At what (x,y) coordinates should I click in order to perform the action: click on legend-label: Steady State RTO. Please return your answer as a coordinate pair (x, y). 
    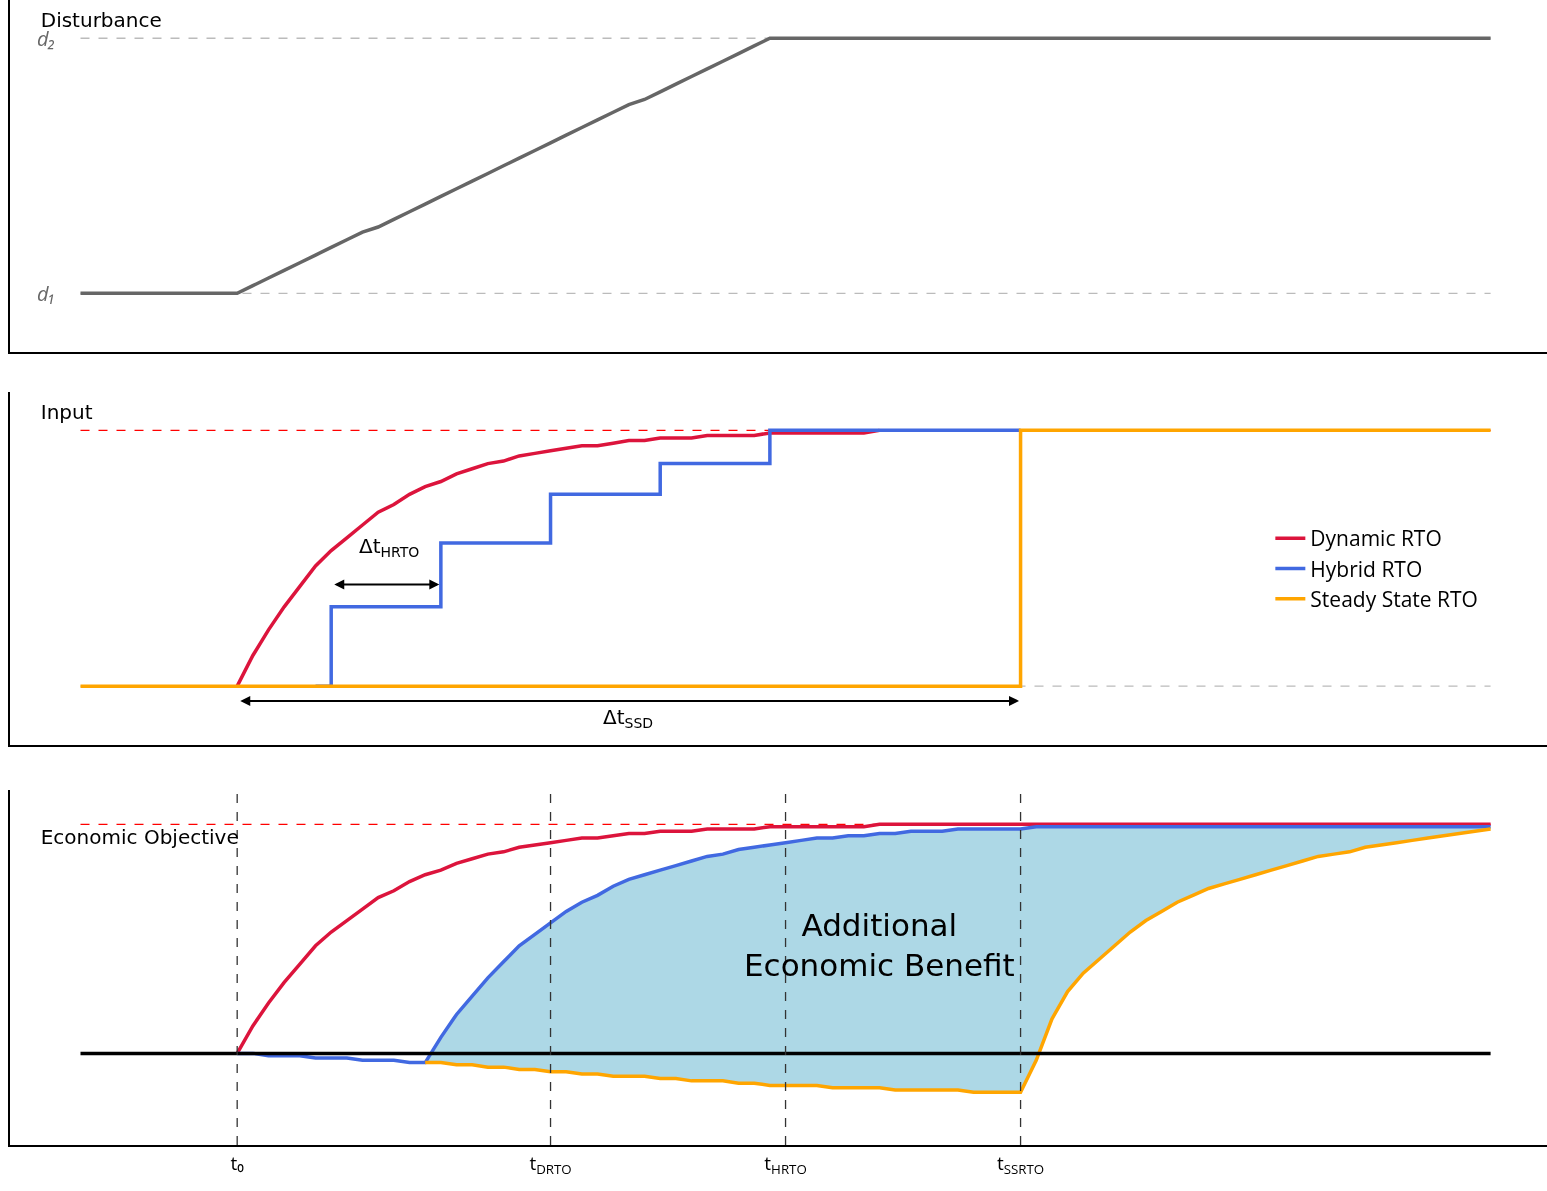
    Looking at the image, I should click on (1394, 598).